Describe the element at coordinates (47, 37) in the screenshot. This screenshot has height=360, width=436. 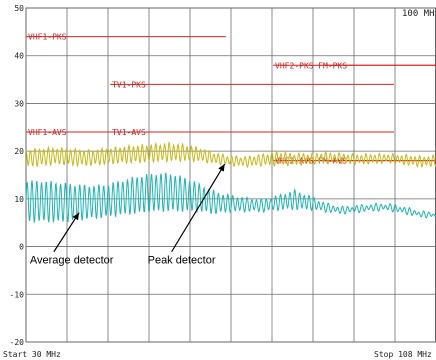
I see `limit-line-label: VHF1-PKS` at that location.